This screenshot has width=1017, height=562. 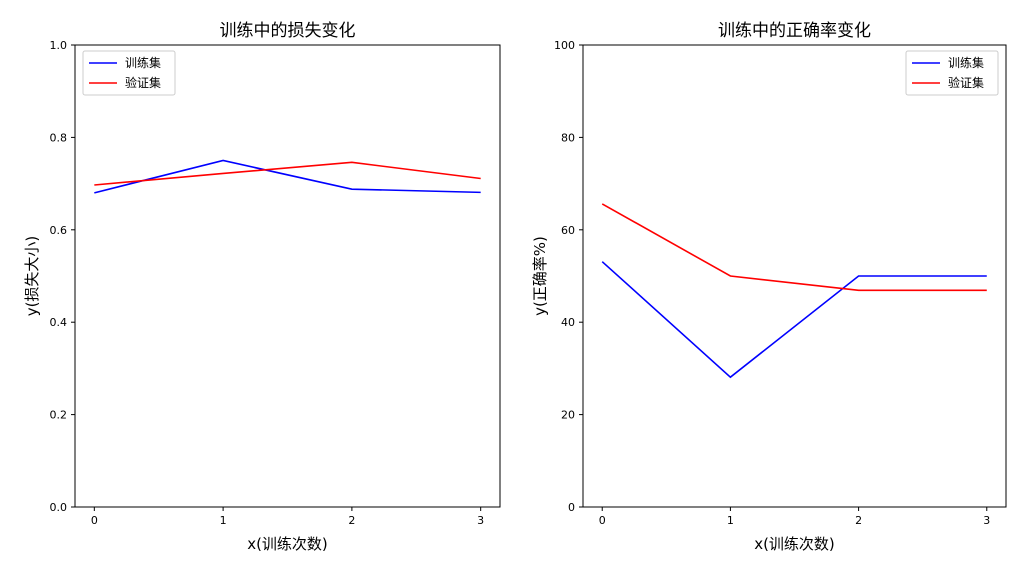 I want to click on y-tick-label: 60, so click(x=568, y=230).